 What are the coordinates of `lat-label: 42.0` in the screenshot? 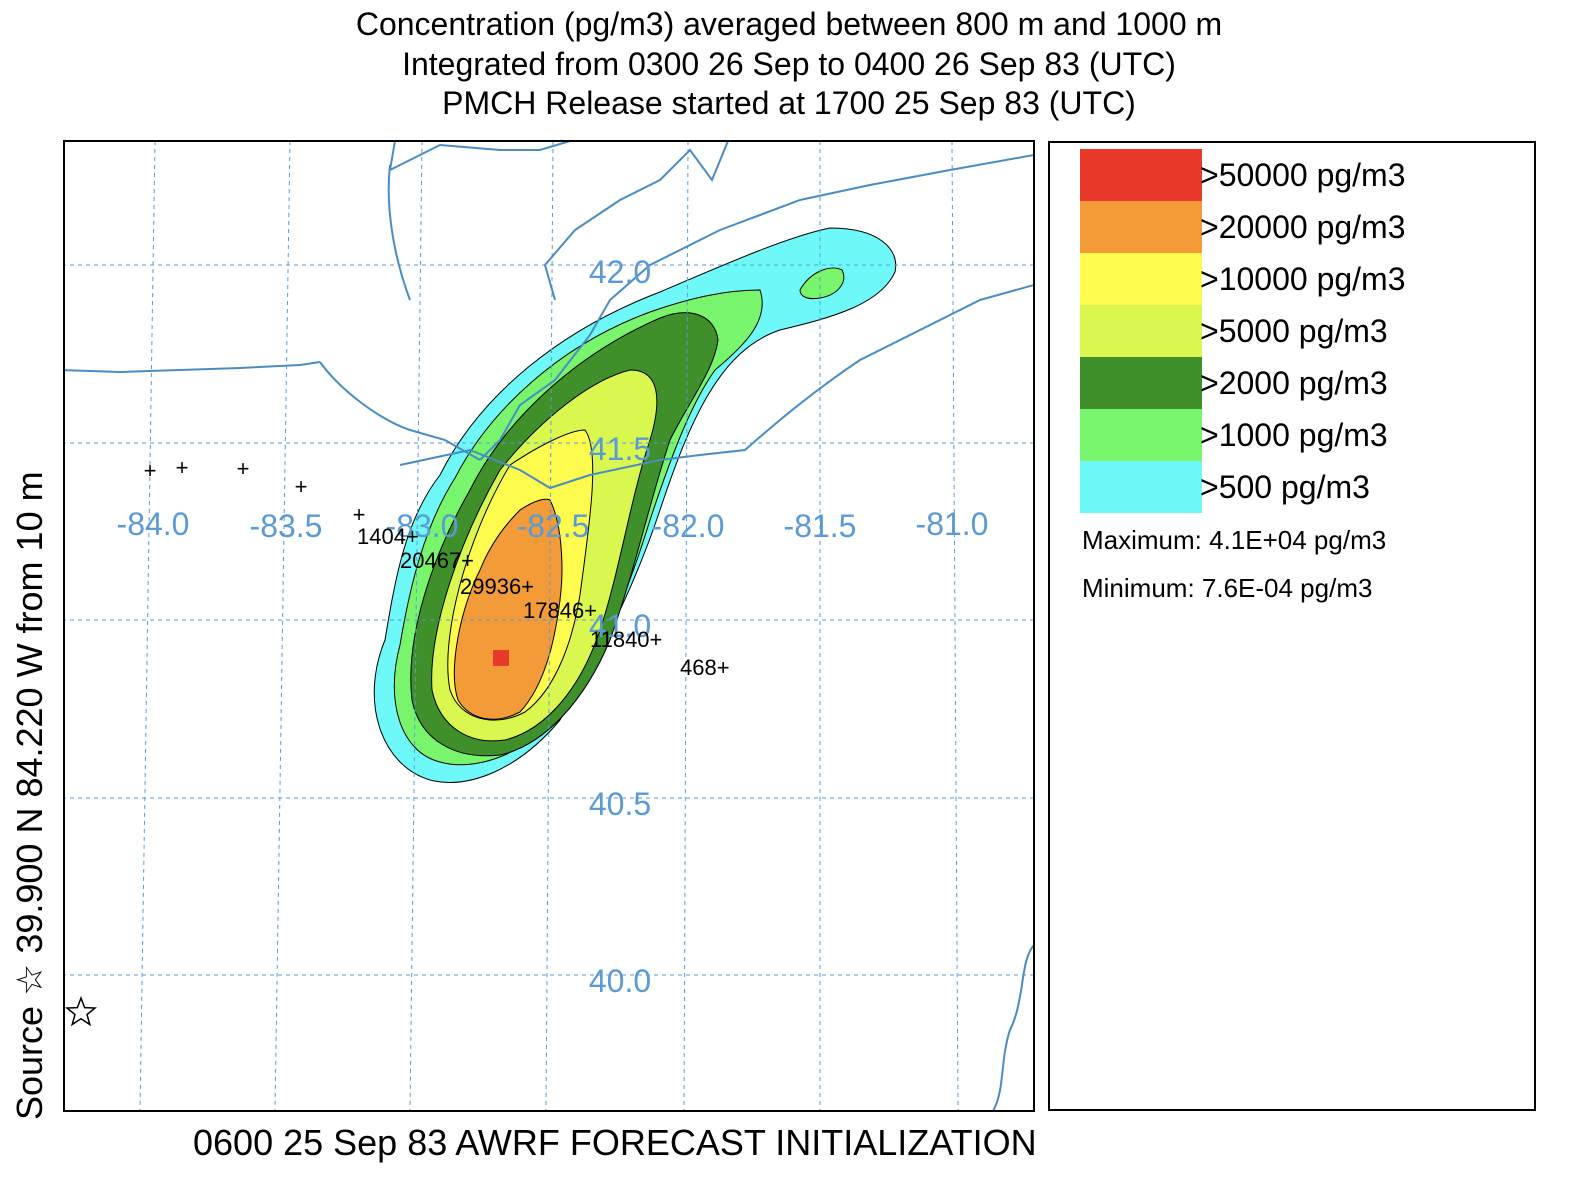 It's located at (620, 272).